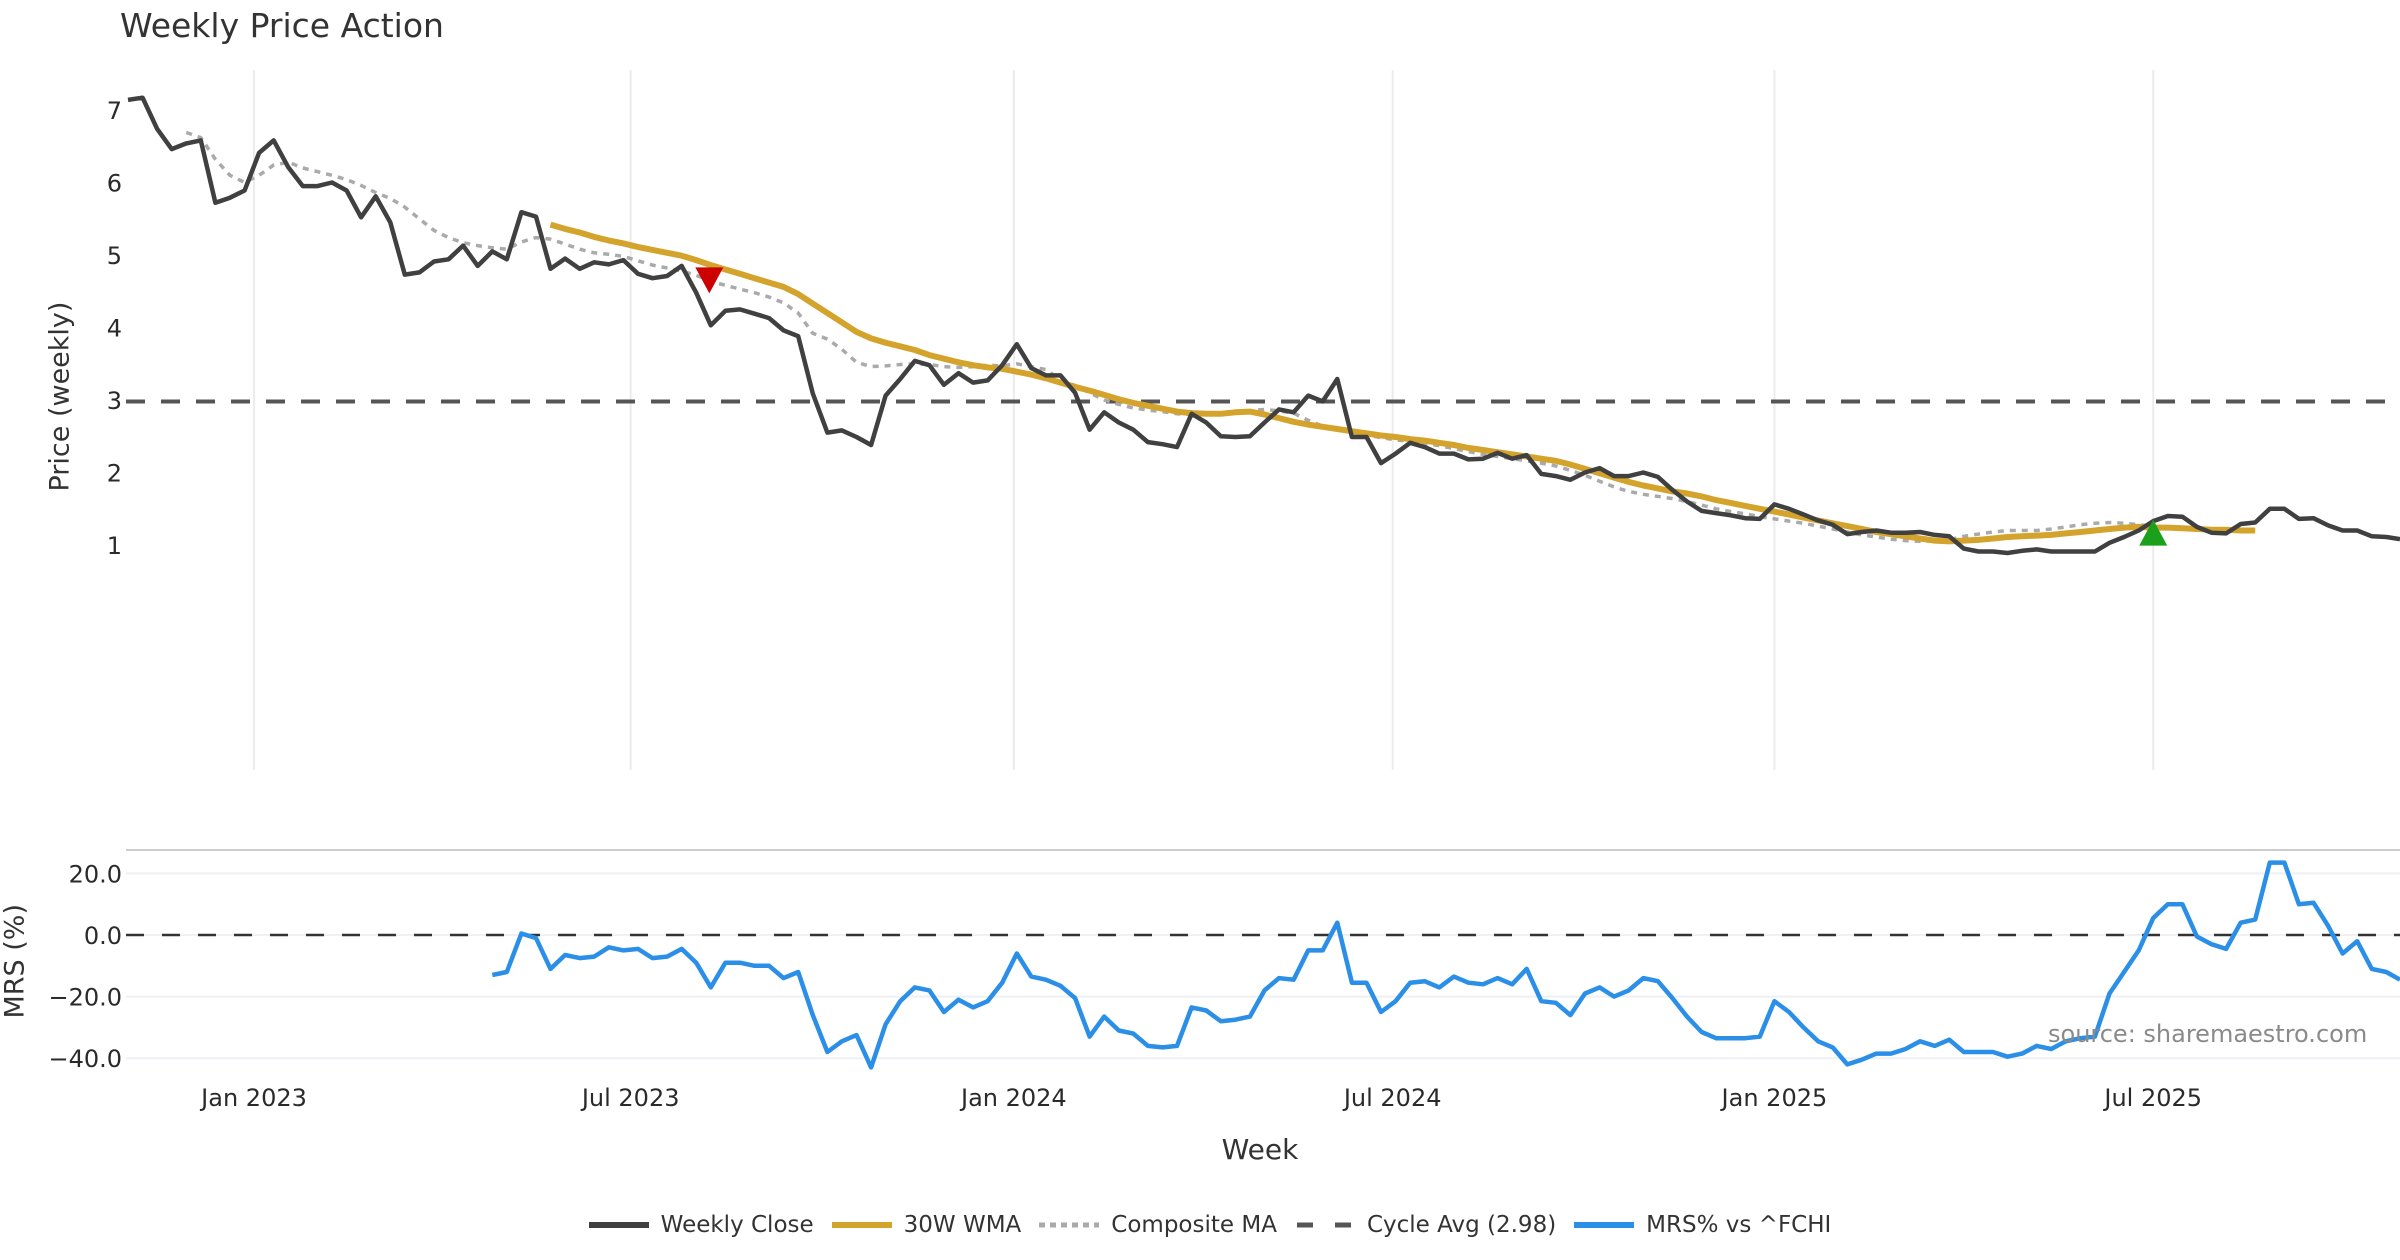 Image resolution: width=2400 pixels, height=1260 pixels. I want to click on legend-item-composite-ma: Composite MA, so click(1158, 1225).